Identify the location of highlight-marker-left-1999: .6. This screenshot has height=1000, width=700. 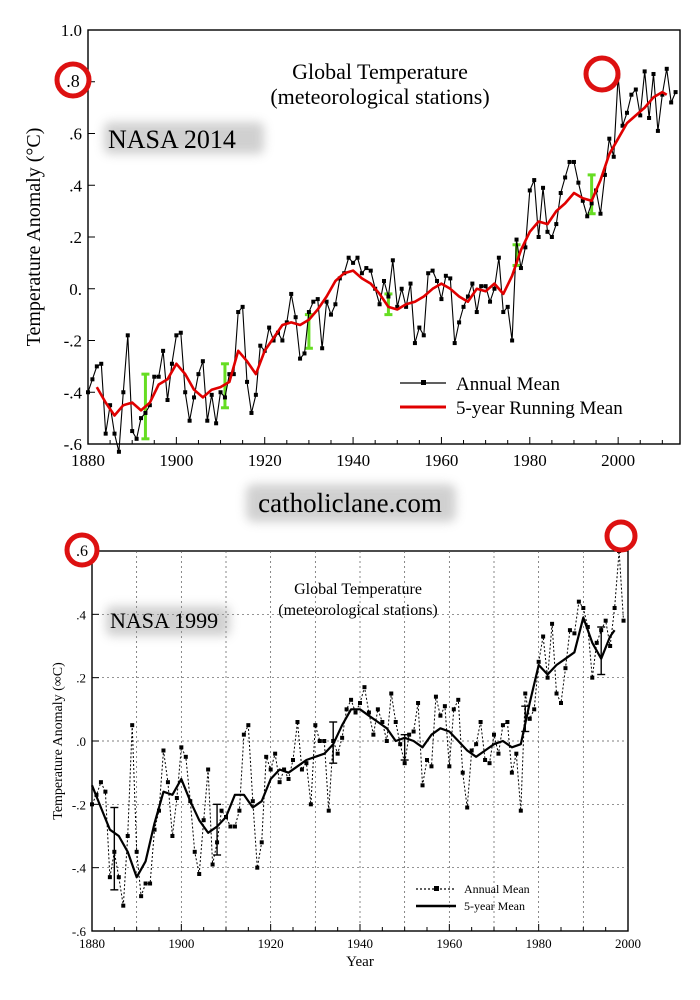
(82, 550).